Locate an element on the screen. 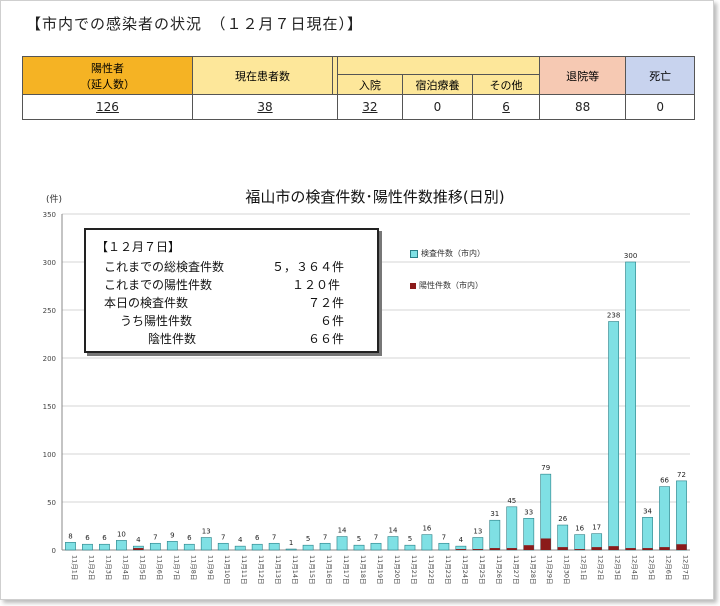 The height and width of the screenshot is (606, 720). y-tick-label: 50 is located at coordinates (51, 503).